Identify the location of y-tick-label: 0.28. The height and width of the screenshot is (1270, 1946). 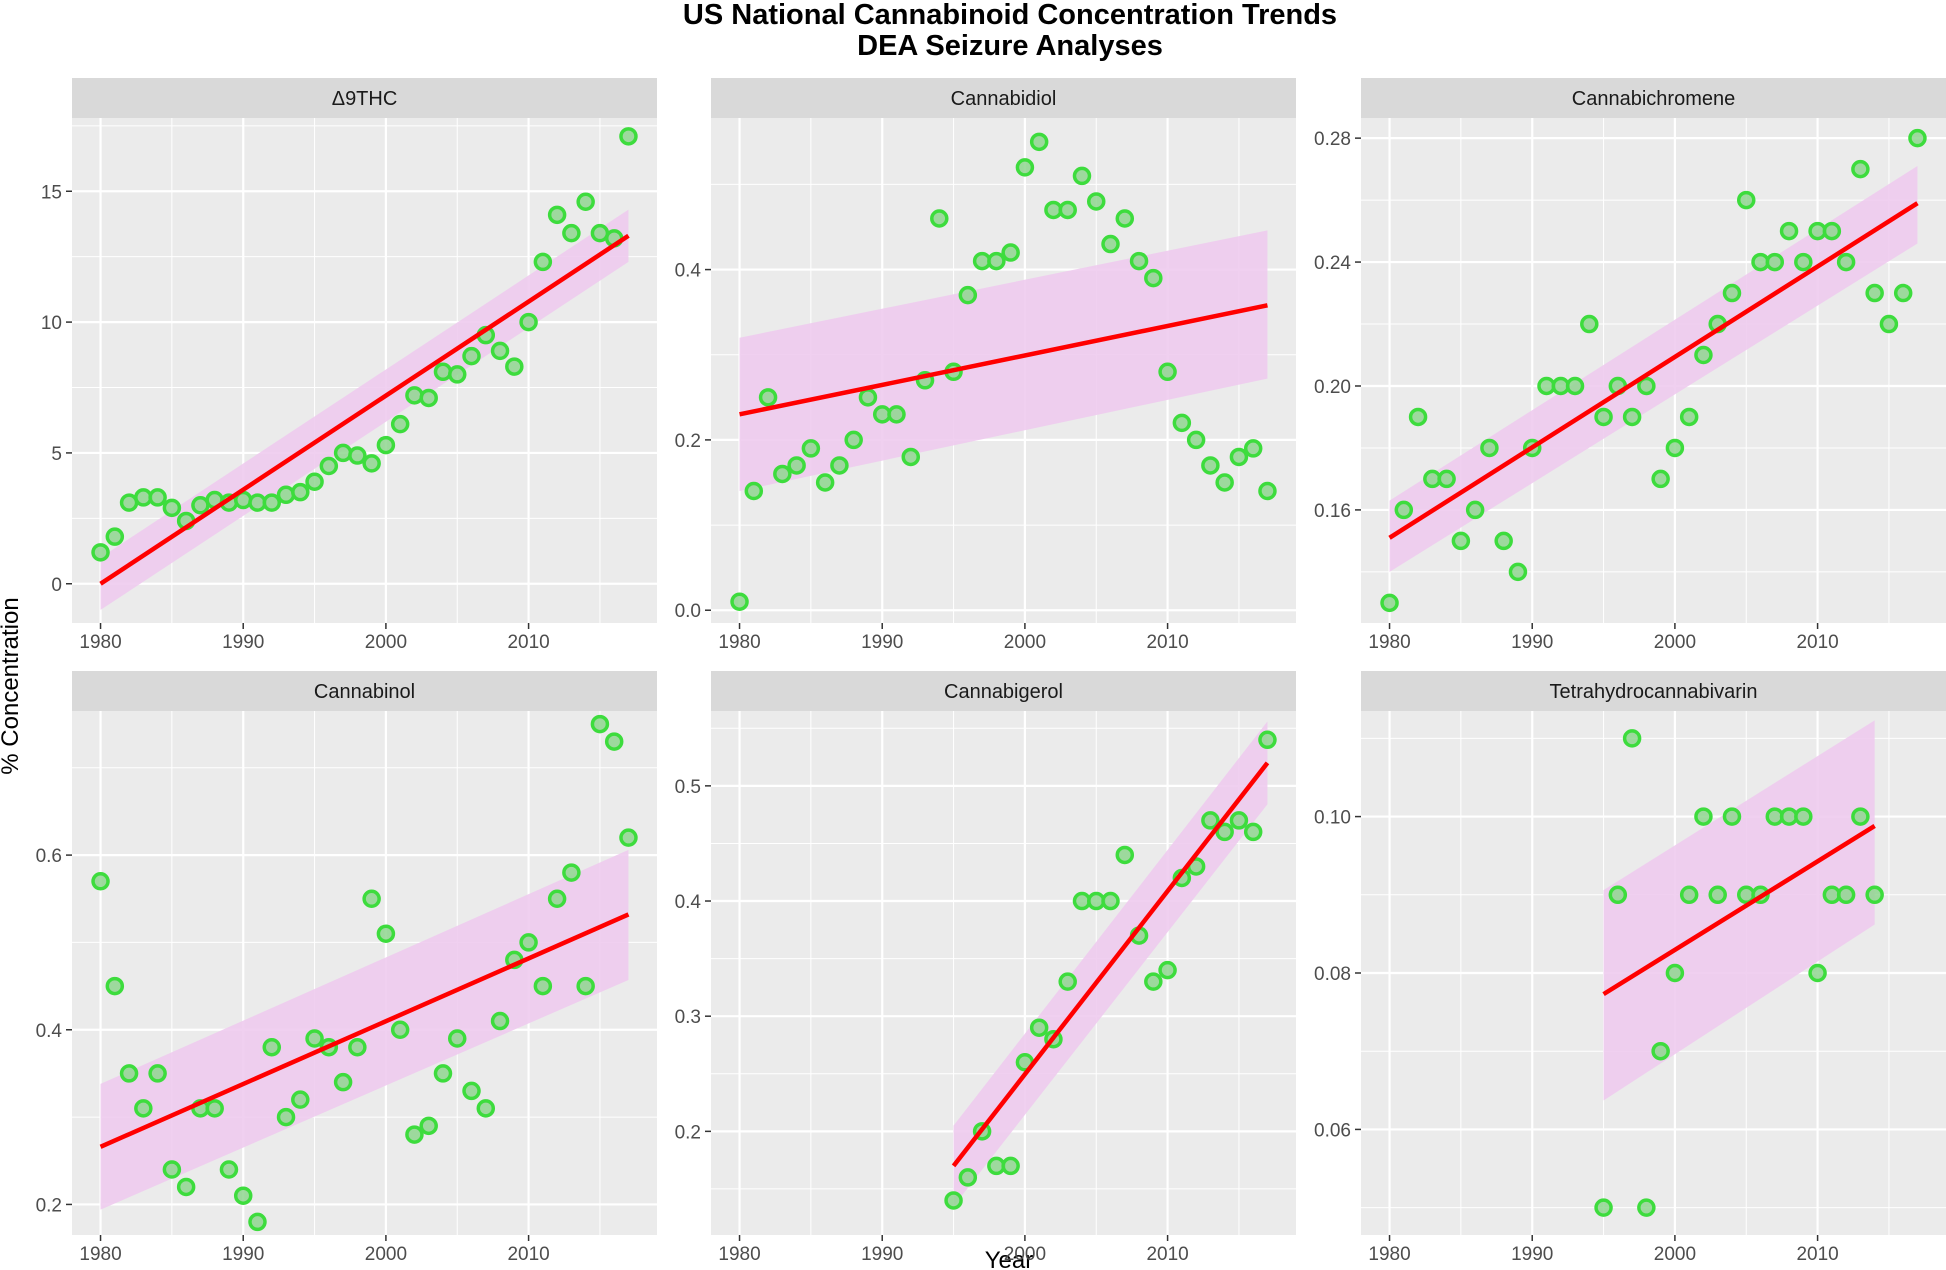
(1332, 139).